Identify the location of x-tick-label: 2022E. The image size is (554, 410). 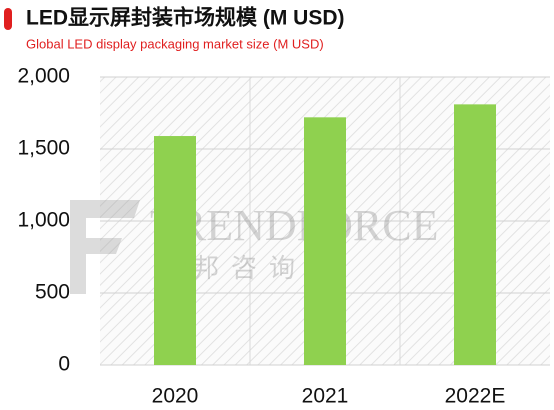
(475, 396).